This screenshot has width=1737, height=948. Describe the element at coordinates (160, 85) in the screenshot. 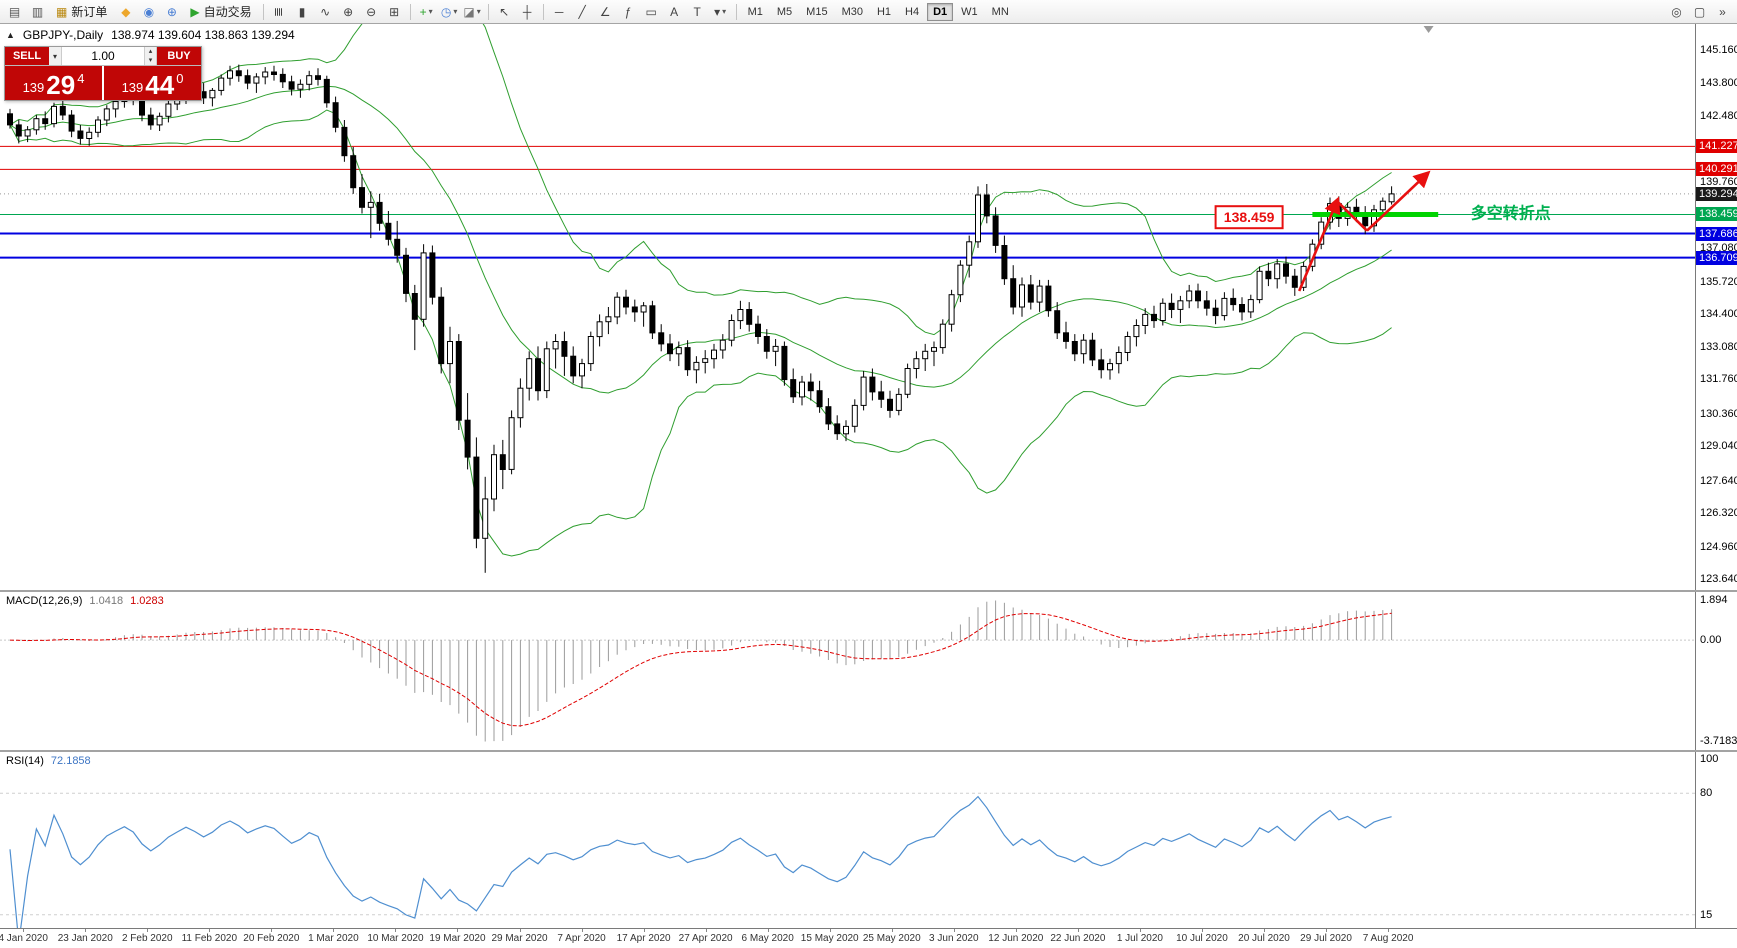

I see `buy-price-pips: 44` at that location.